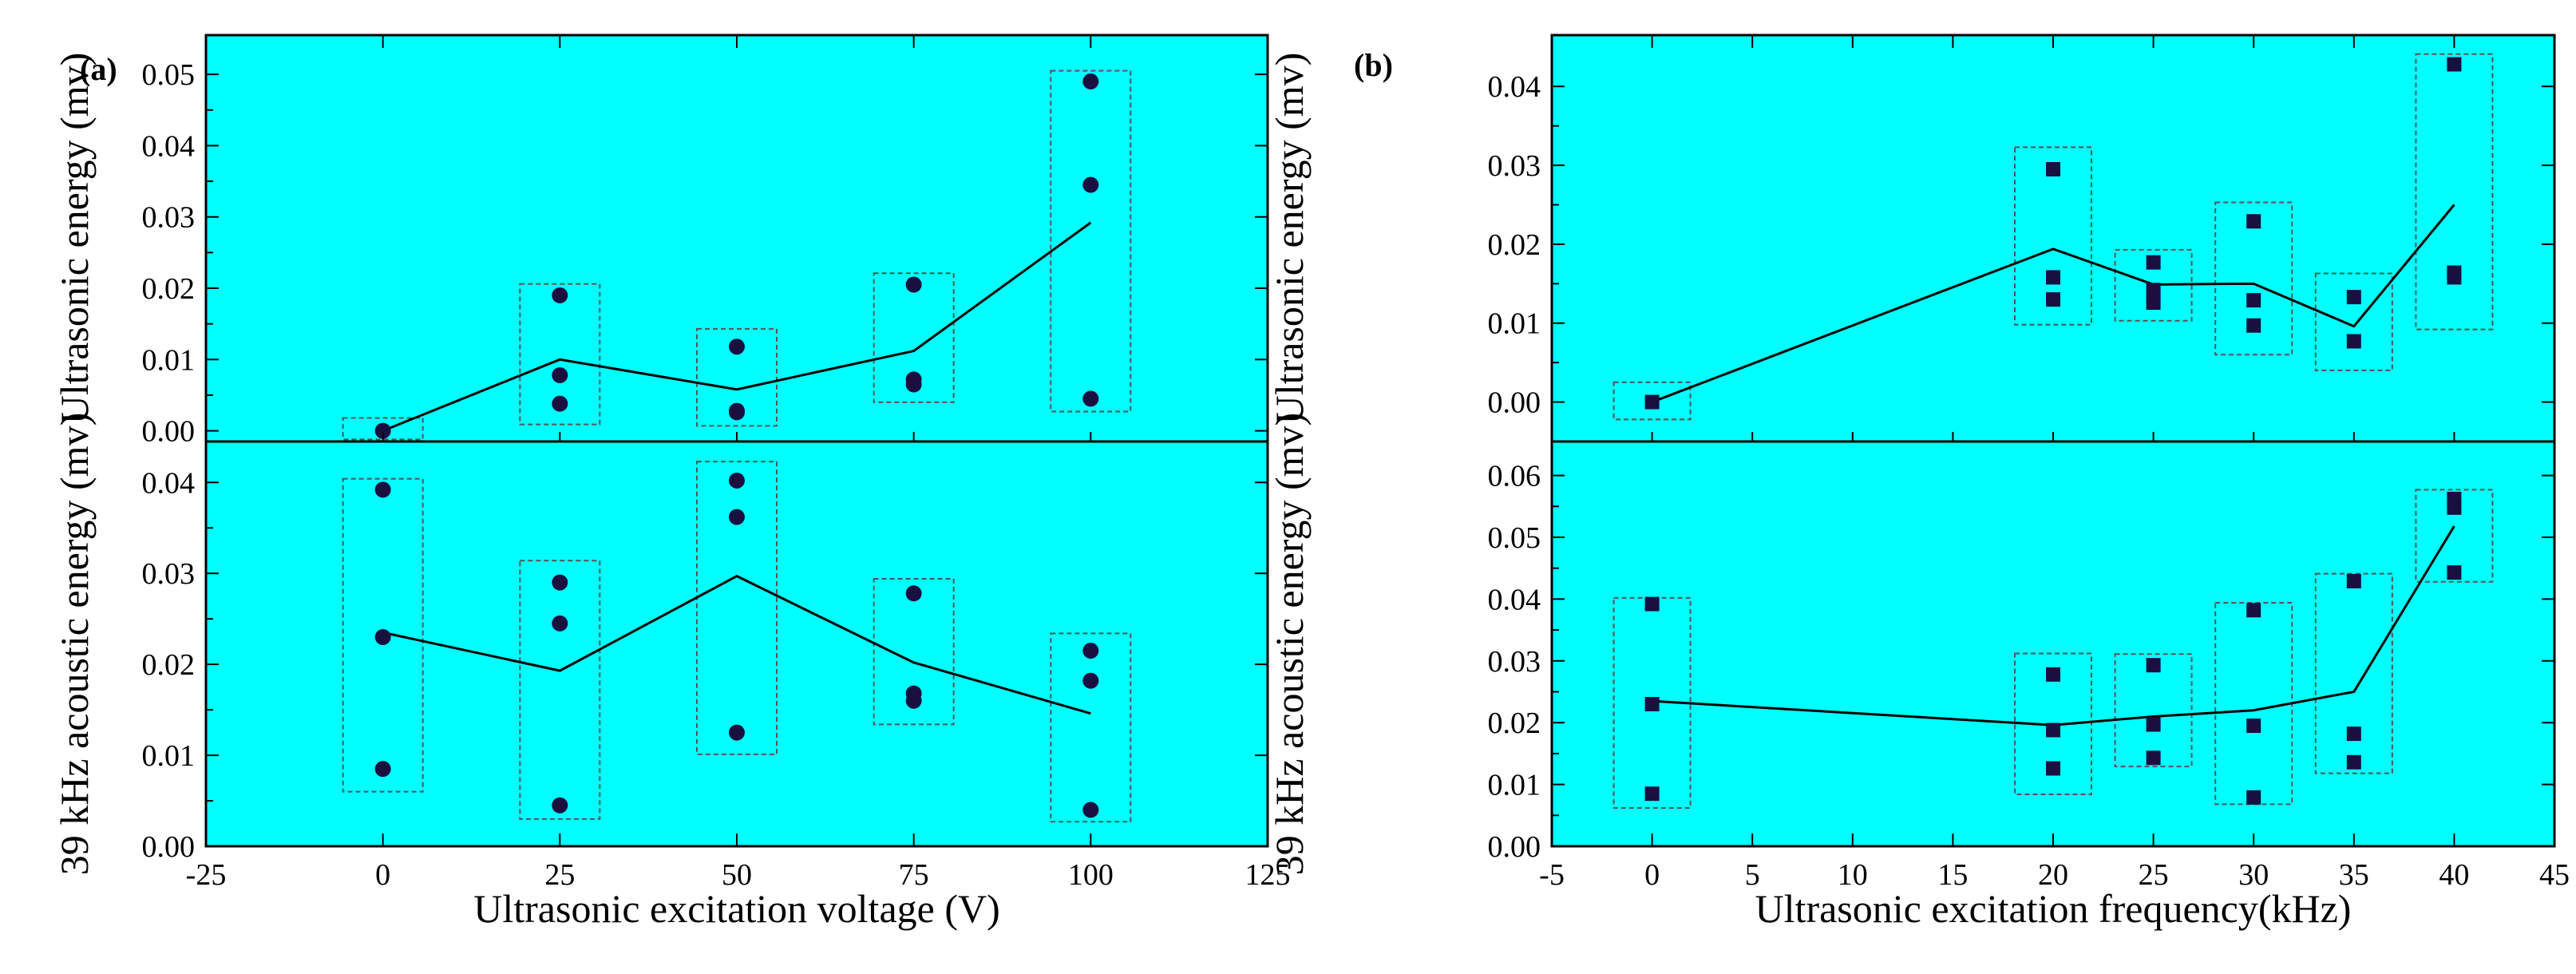 This screenshot has width=2576, height=974. What do you see at coordinates (1953, 875) in the screenshot?
I see `x-tick-label: 15` at bounding box center [1953, 875].